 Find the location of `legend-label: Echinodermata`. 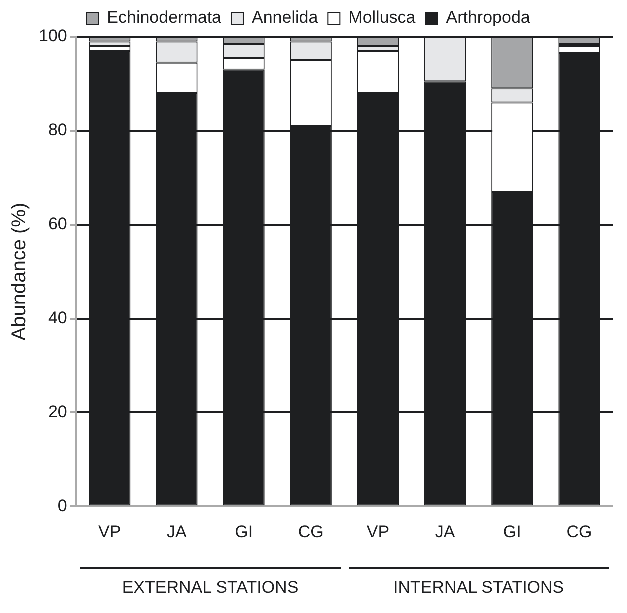

legend-label: Echinodermata is located at coordinates (164, 18).